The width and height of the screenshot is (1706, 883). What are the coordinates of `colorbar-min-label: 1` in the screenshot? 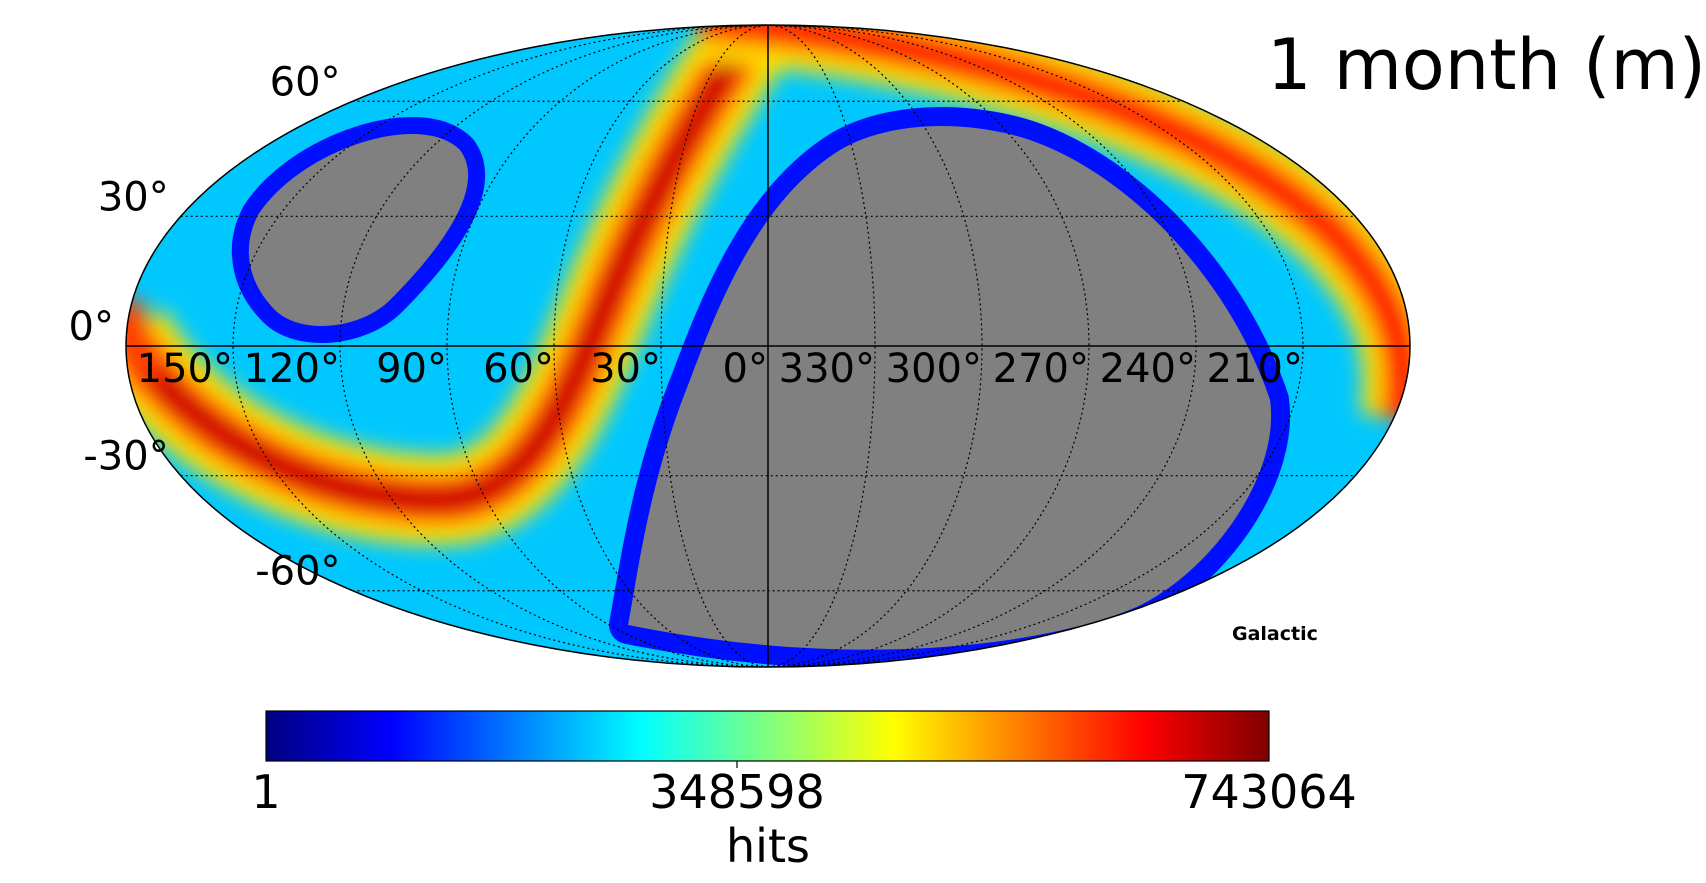 It's located at (265, 792).